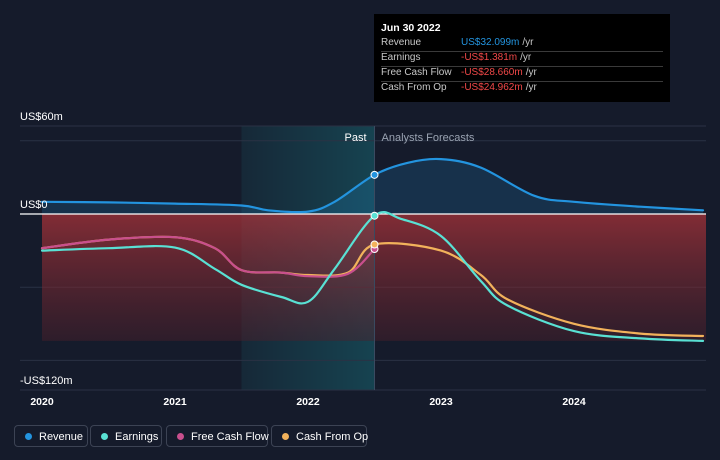  Describe the element at coordinates (374, 215) in the screenshot. I see `data-point-earnings` at that location.